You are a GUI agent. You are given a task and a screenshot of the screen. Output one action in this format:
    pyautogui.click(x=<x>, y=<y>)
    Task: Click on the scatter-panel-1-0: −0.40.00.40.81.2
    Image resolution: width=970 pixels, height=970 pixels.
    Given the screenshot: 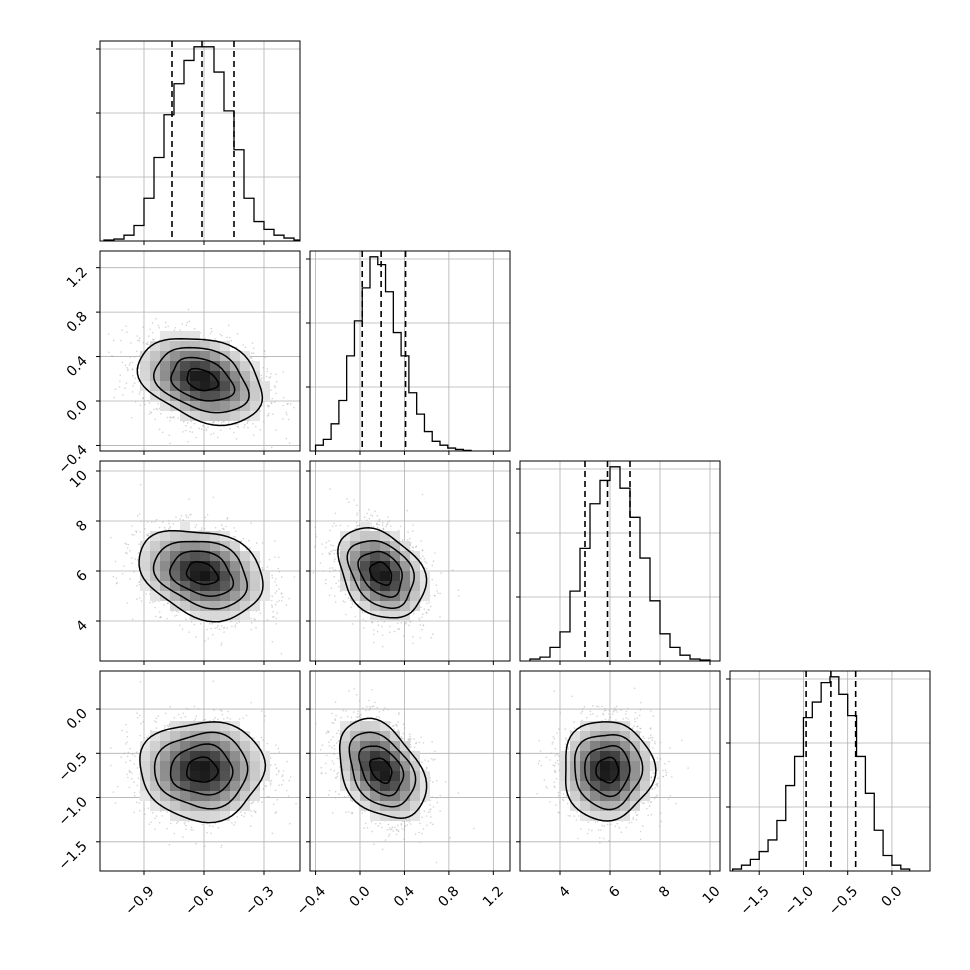 What is the action you would take?
    pyautogui.click(x=178, y=363)
    